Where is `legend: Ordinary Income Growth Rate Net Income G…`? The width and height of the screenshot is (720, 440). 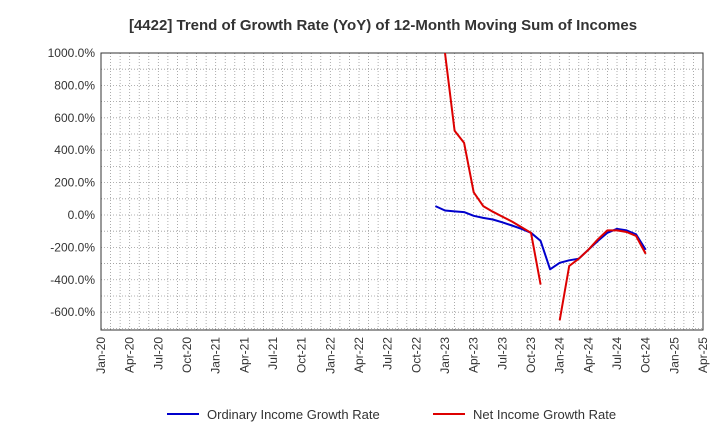 legend: Ordinary Income Growth Rate Net Income G… is located at coordinates (391, 414).